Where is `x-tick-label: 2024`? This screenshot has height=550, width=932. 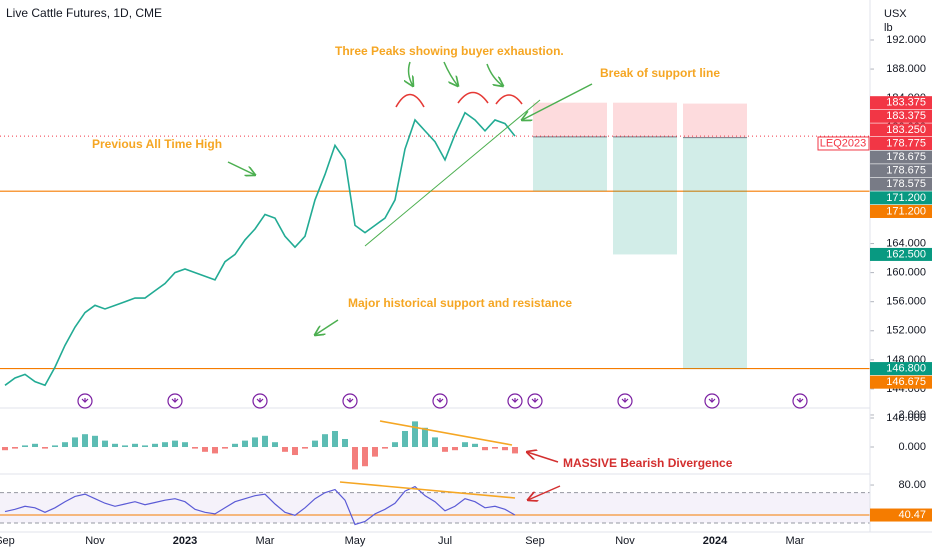
x-tick-label: 2024 is located at coordinates (715, 541).